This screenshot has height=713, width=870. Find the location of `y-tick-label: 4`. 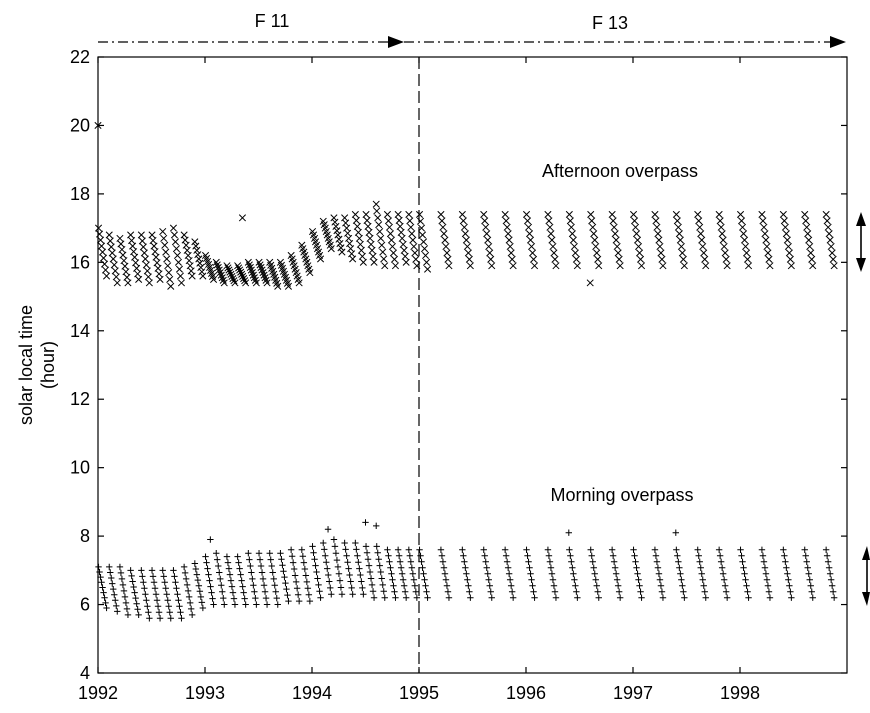

y-tick-label: 4 is located at coordinates (85, 673).